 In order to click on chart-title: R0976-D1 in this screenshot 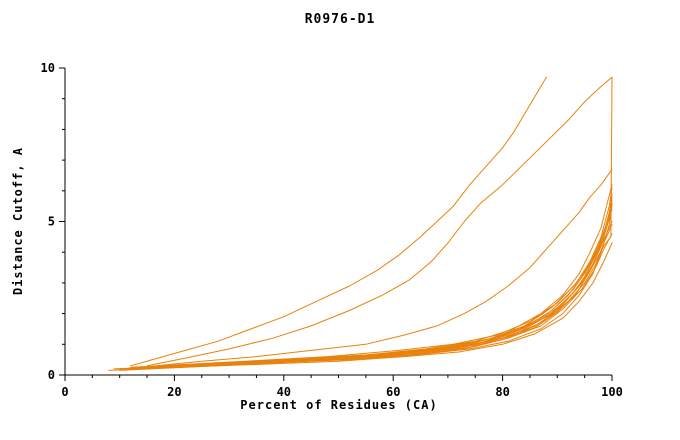, I will do `click(340, 19)`.